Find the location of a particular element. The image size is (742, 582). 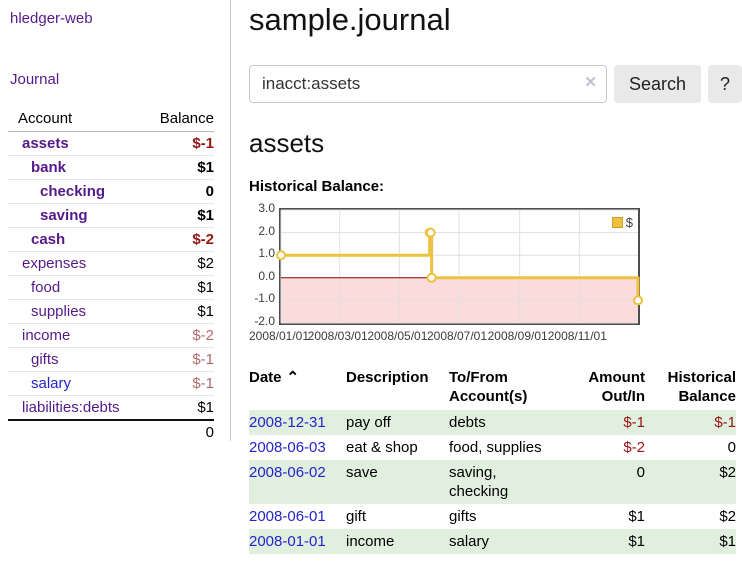

register-col-amount: Amount Out/In is located at coordinates (616, 387).